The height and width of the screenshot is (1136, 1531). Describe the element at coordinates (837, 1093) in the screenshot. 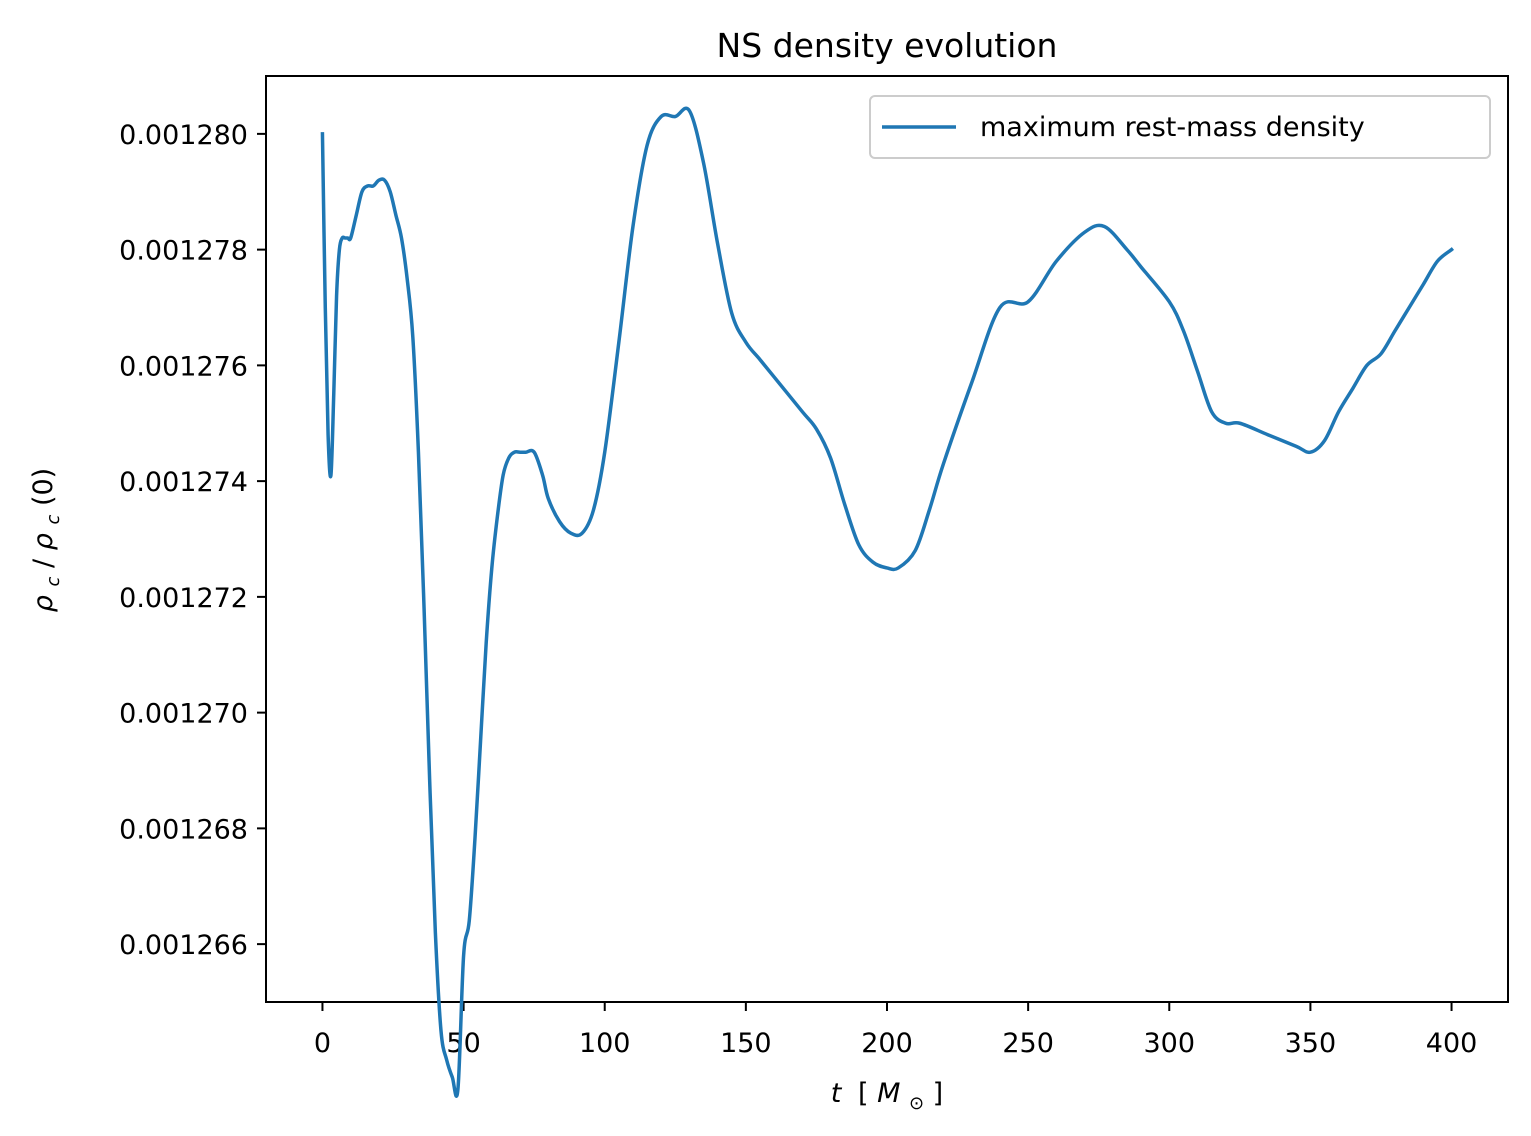

I see `x-axis-variable: t` at that location.